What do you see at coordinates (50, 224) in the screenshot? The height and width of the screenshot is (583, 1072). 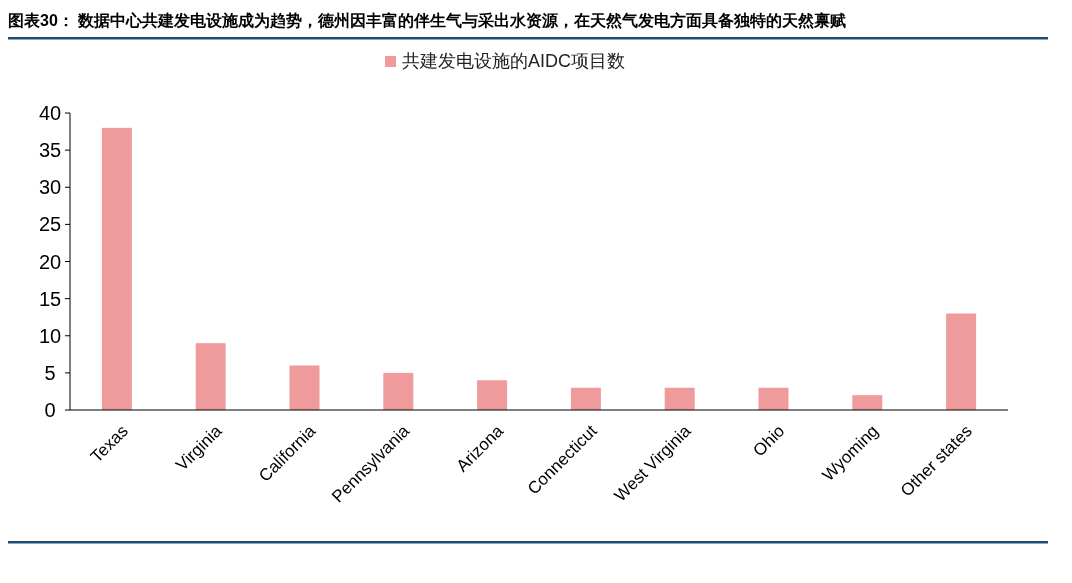 I see `y-tick-label: 25` at bounding box center [50, 224].